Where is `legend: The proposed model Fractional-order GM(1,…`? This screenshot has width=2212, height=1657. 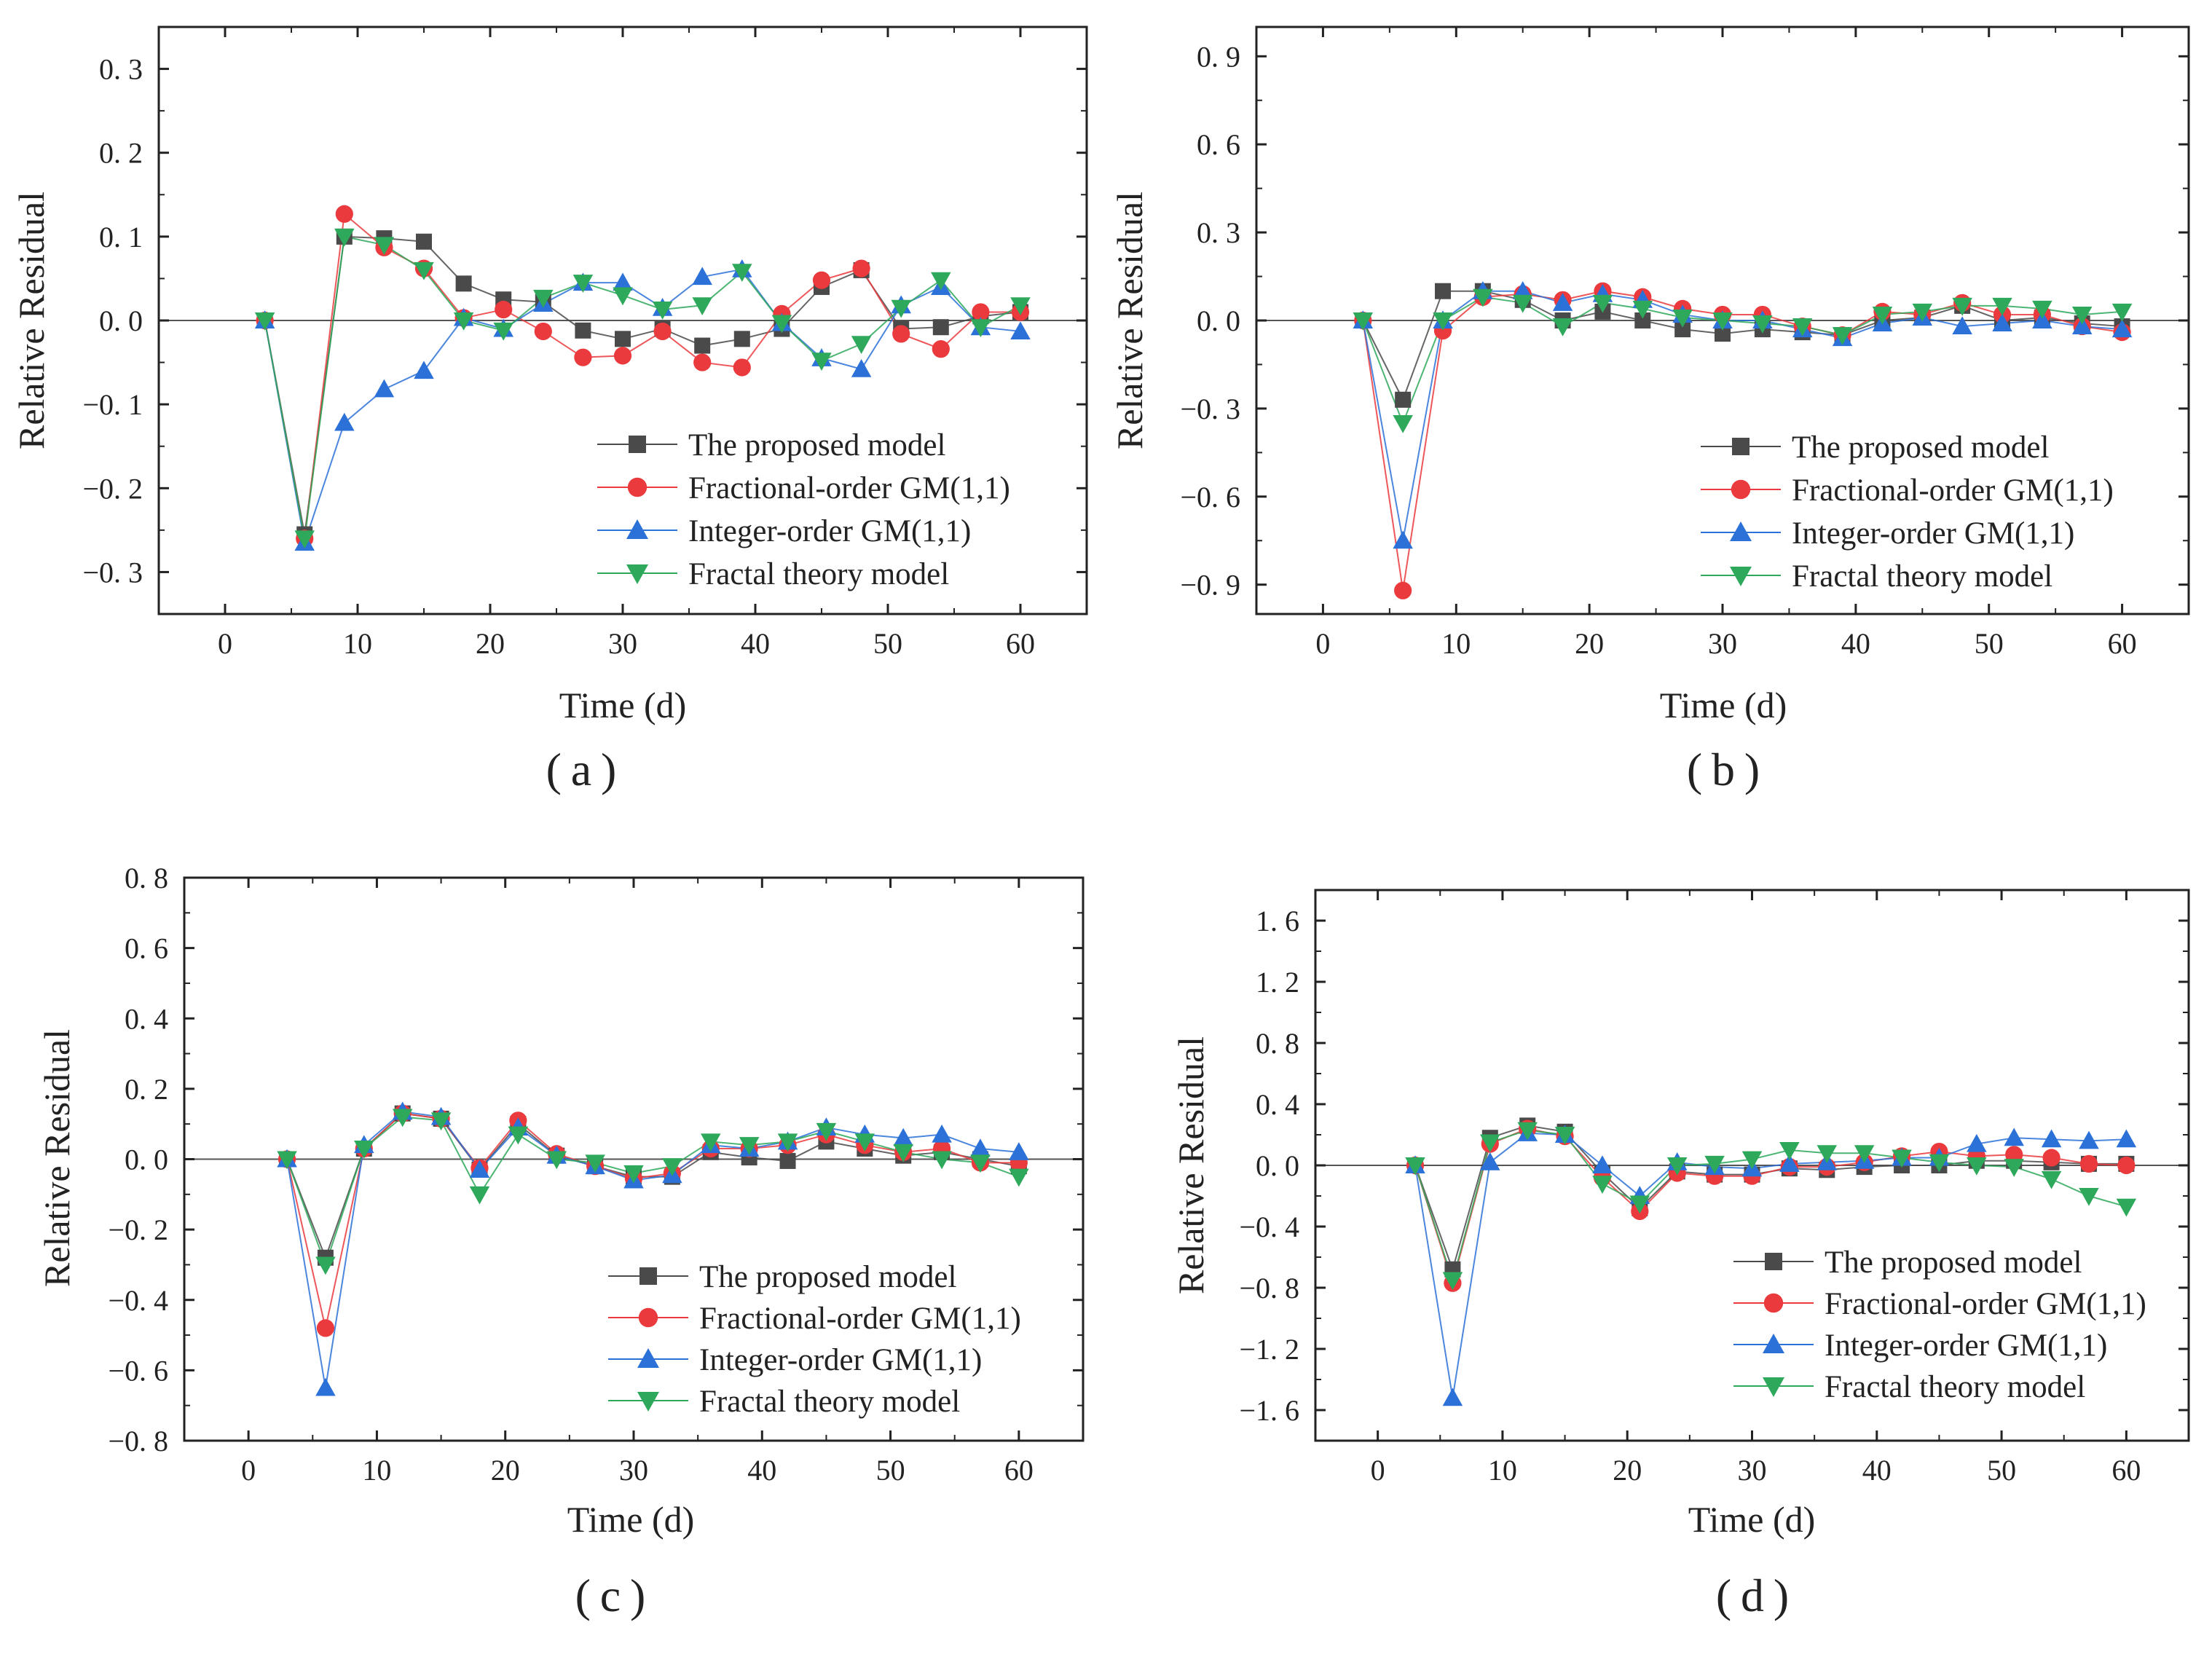
legend: The proposed model Fractional-order GM(1,… is located at coordinates (1907, 512).